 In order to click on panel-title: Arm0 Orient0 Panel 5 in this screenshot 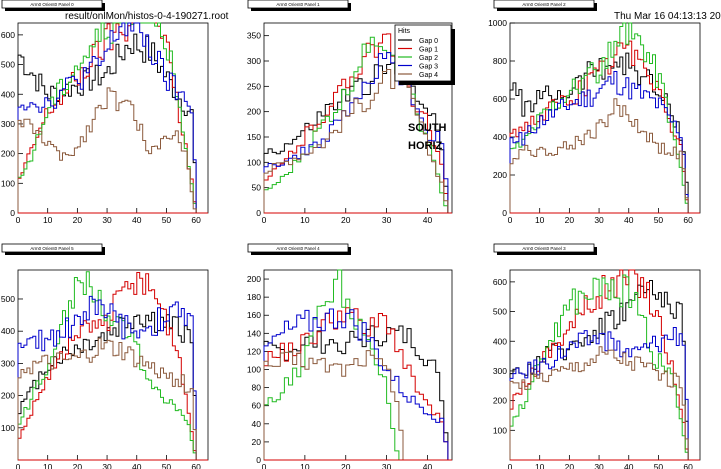, I will do `click(52, 248)`.